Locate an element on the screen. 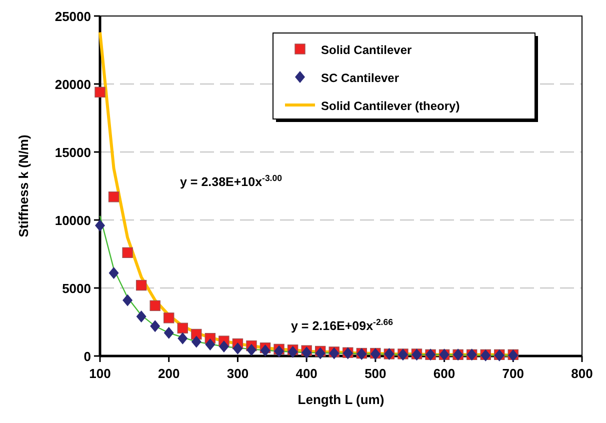 This screenshot has width=606, height=423. x-tick-label: 300 is located at coordinates (237, 373).